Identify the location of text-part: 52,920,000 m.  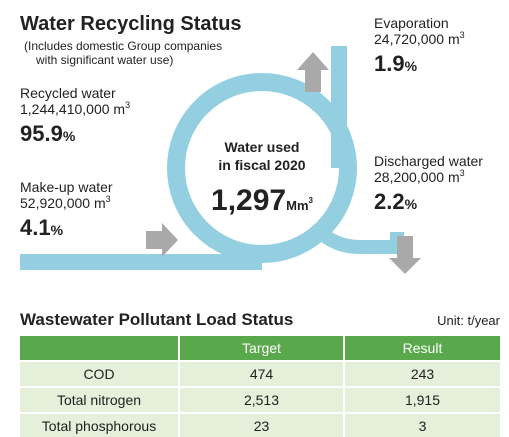
(63, 203).